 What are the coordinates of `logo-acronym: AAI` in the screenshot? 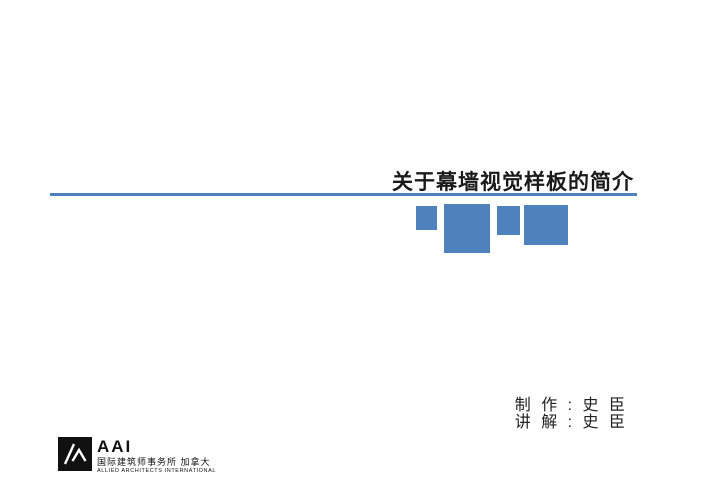 It's located at (115, 446).